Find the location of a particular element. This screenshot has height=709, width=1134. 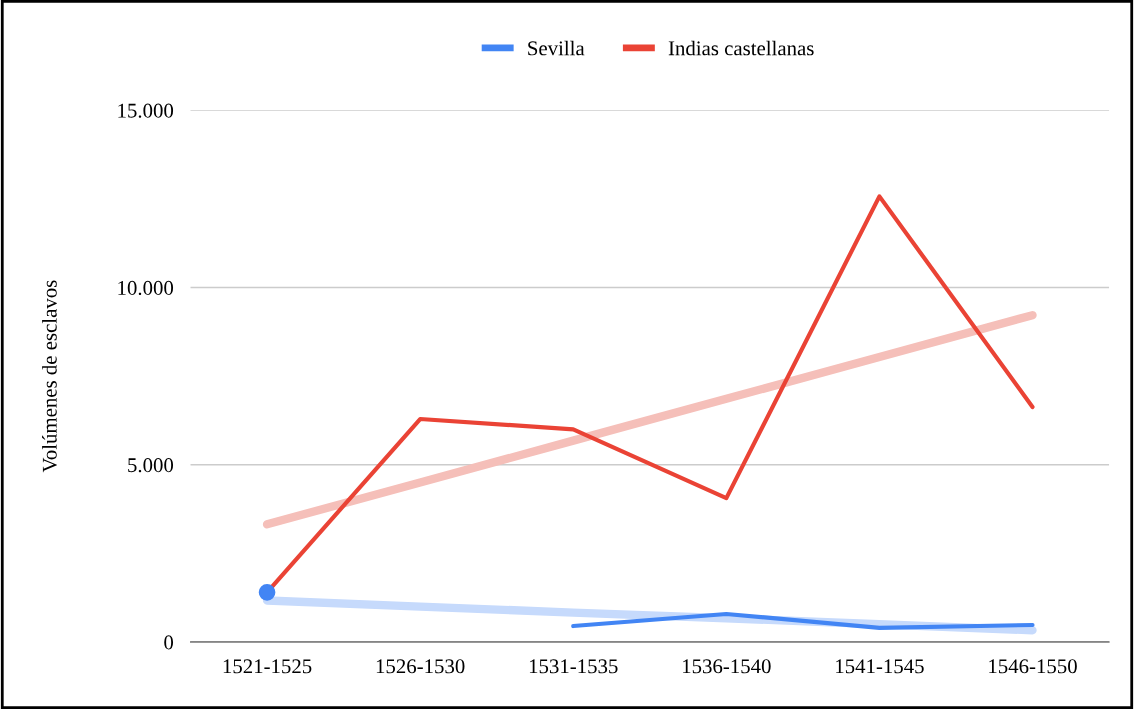

legend-label: Sevilla is located at coordinates (556, 48).